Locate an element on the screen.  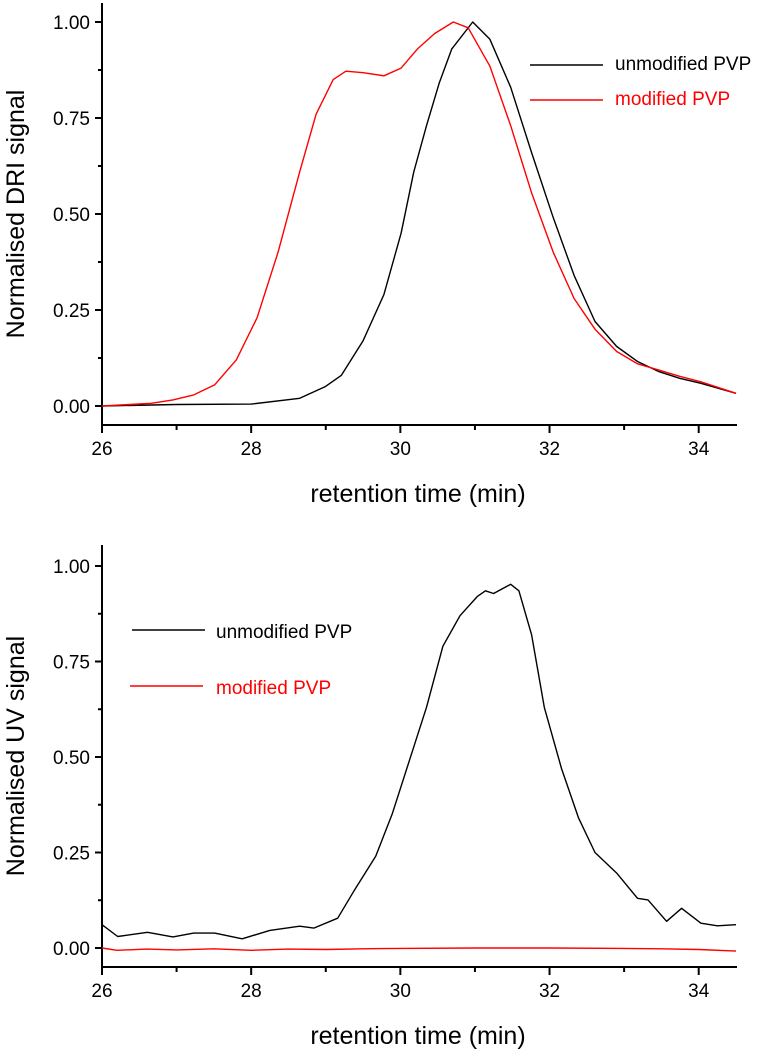
y-axis-label: Normalised UV signal is located at coordinates (16, 756).